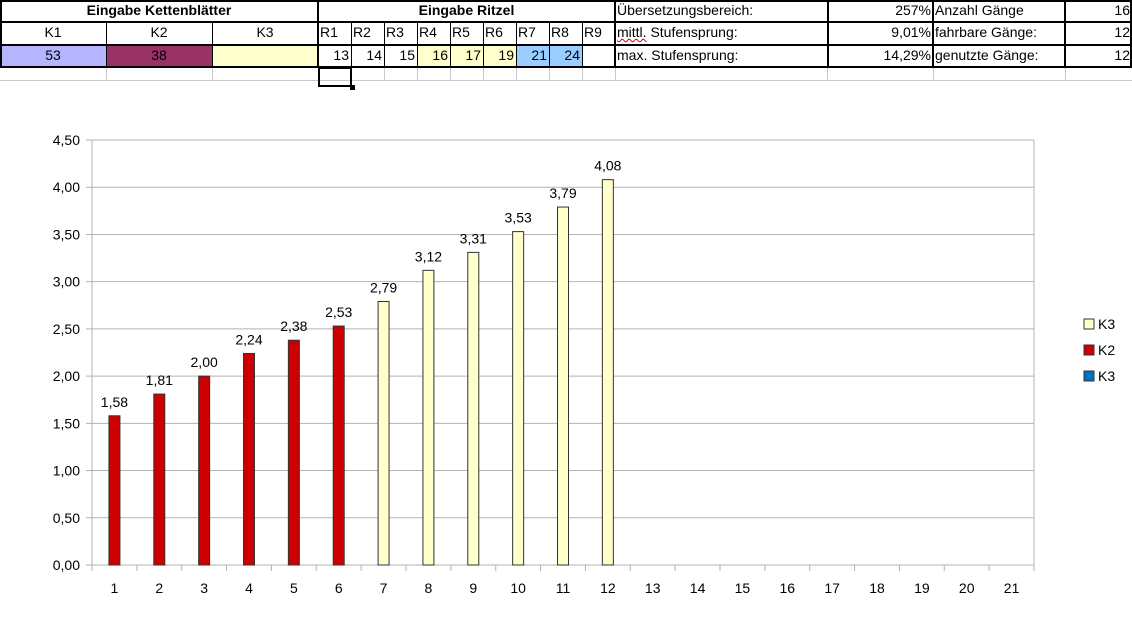  I want to click on stat-avg-step-label-suffix: Stufensprung:, so click(692, 32).